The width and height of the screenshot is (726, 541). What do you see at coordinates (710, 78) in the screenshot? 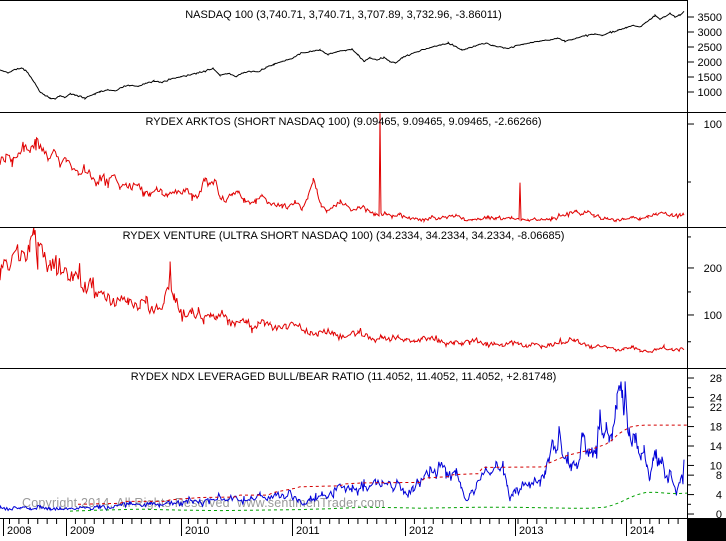
I see `svg-text: 1500` at bounding box center [710, 78].